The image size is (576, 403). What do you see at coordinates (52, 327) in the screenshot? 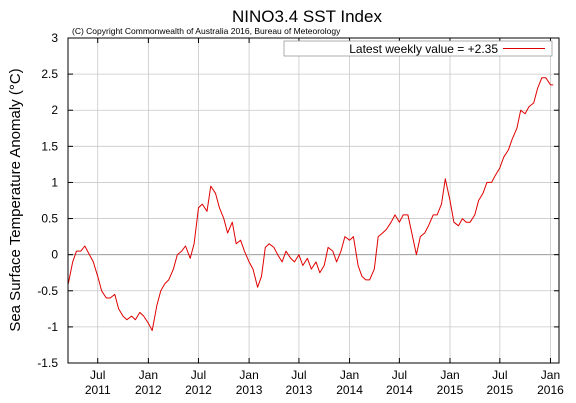
I see `y-tick-label: -1` at bounding box center [52, 327].